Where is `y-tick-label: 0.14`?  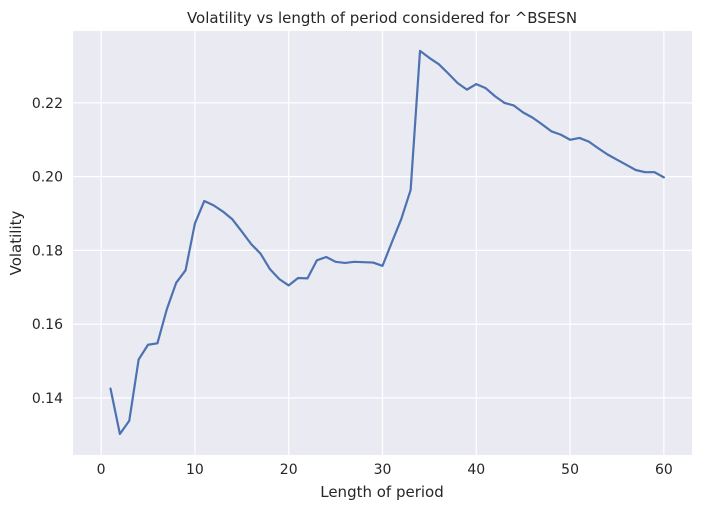
y-tick-label: 0.14 is located at coordinates (47, 399).